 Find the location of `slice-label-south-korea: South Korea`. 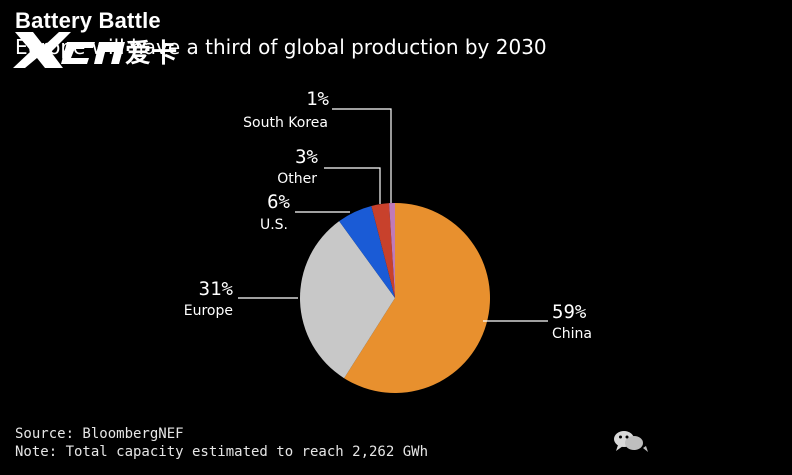

slice-label-south-korea: South Korea is located at coordinates (285, 123).